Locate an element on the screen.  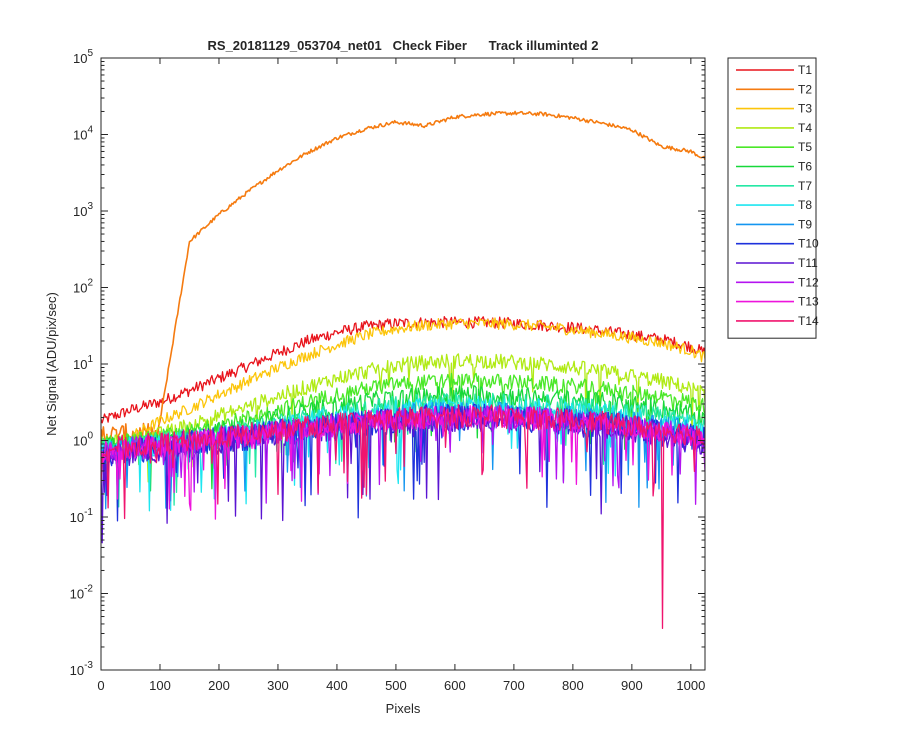
y-tick-label: 10⁰ is located at coordinates (83, 440).